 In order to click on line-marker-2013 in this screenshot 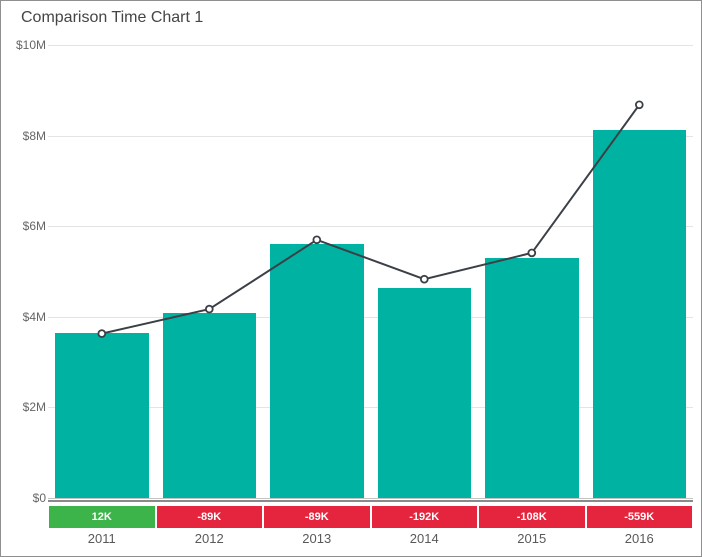, I will do `click(317, 240)`.